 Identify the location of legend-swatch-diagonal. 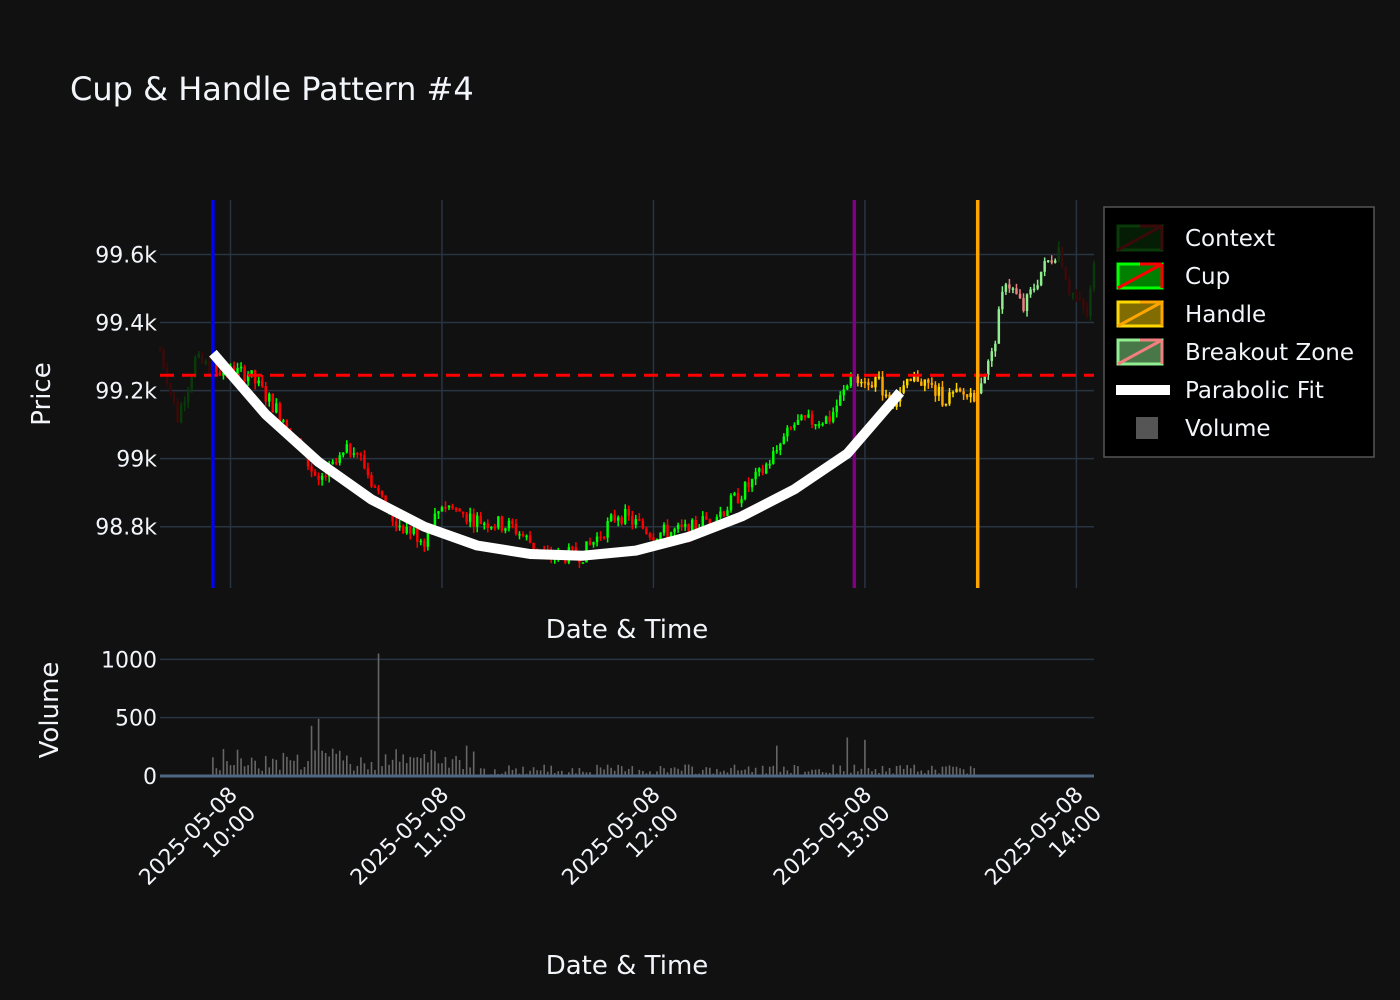
(1140, 276).